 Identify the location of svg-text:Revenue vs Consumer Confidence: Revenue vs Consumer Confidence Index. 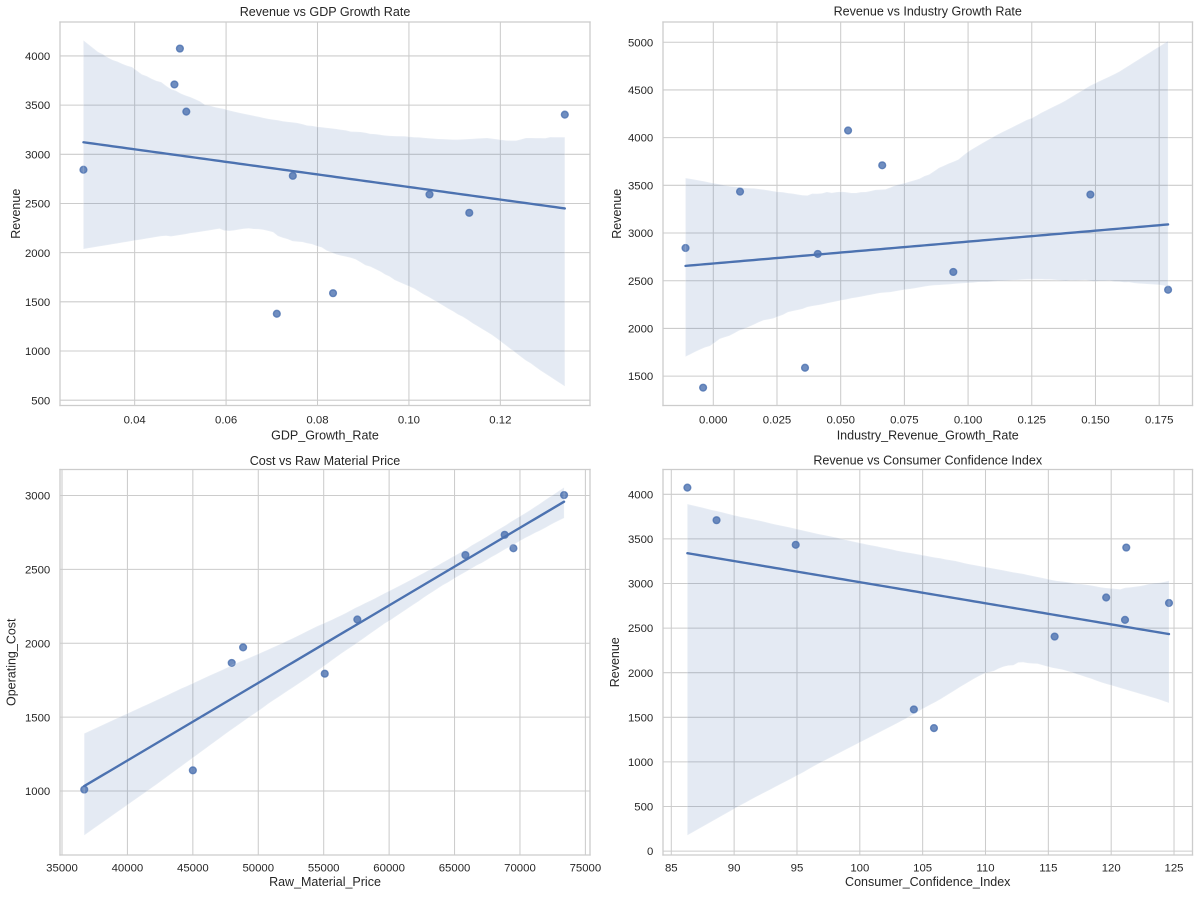
(927, 461).